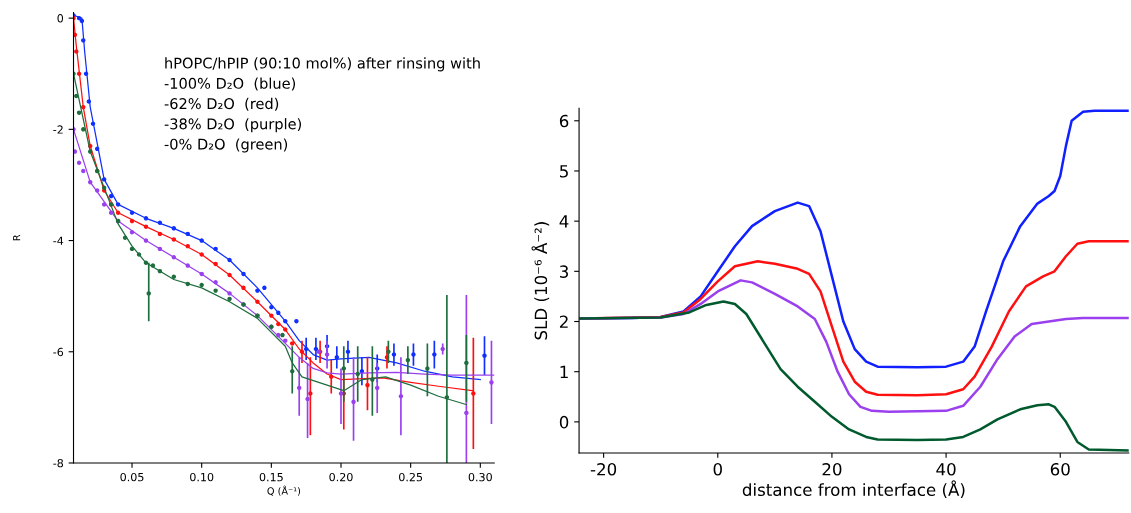 The height and width of the screenshot is (513, 1131). Describe the element at coordinates (221, 104) in the screenshot. I see `annotation: -62% D₂O (red)` at that location.